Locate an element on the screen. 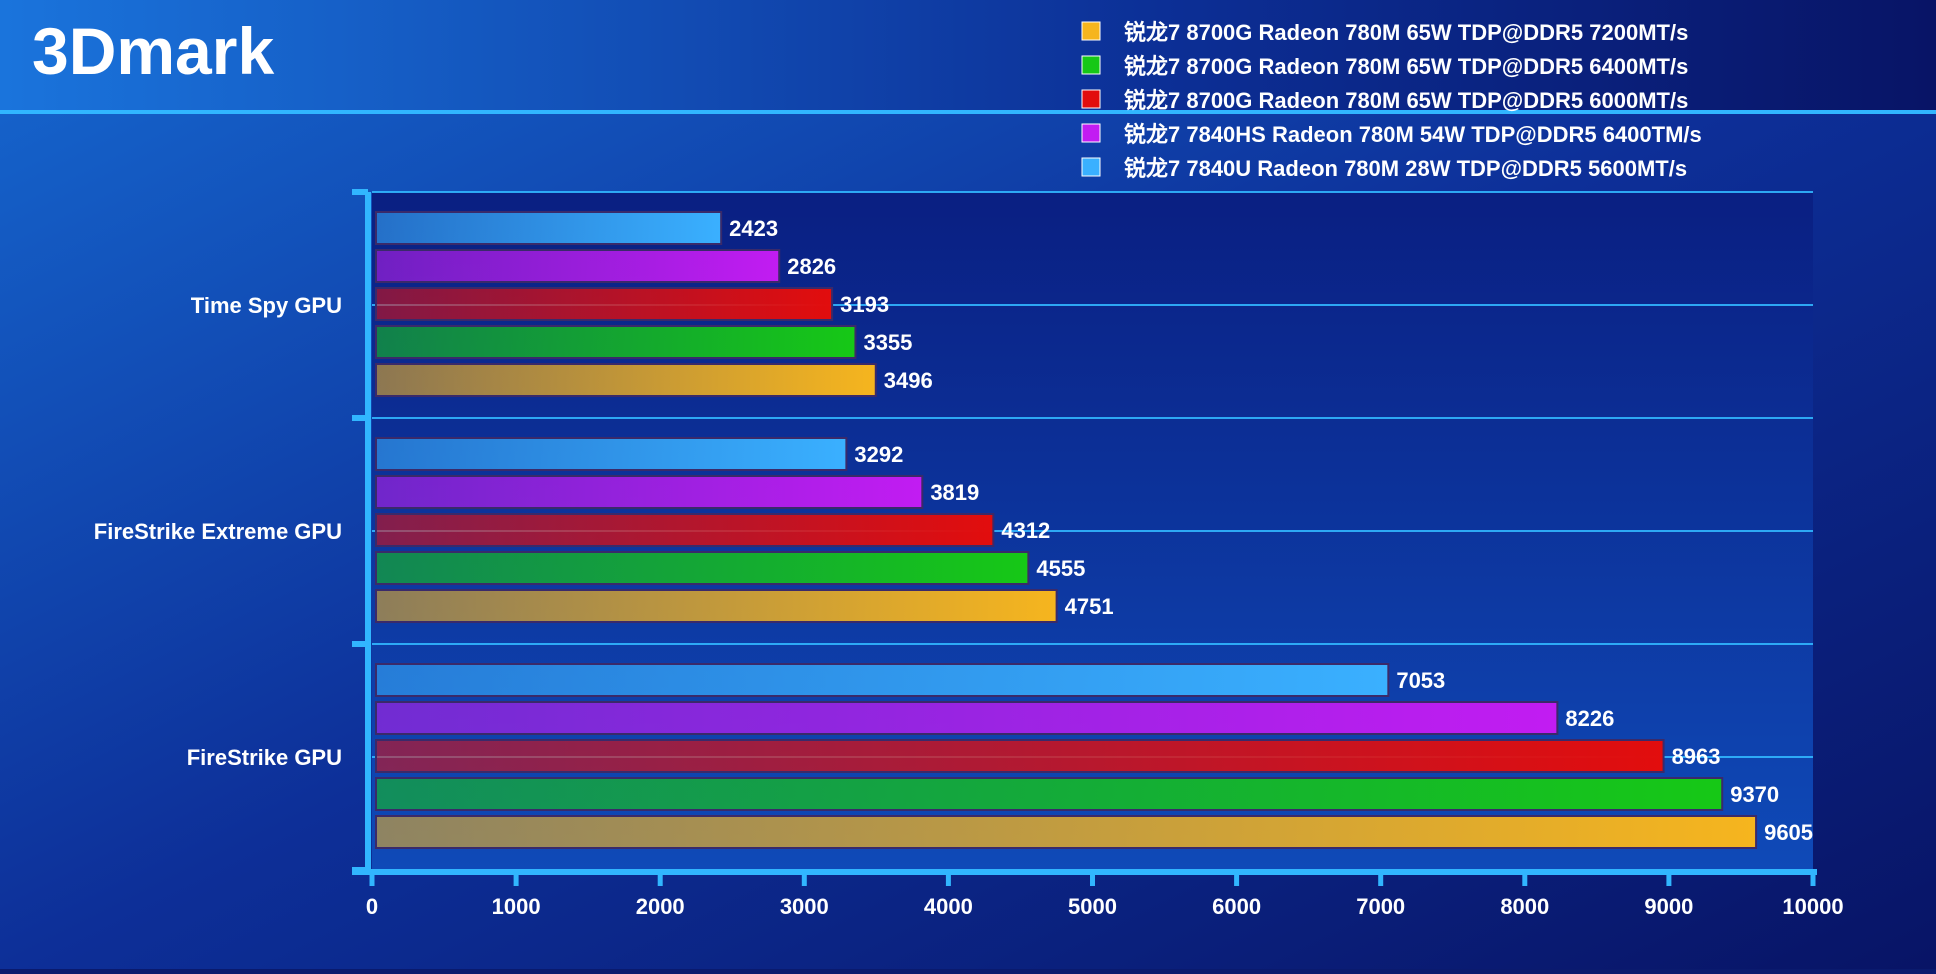 The width and height of the screenshot is (1936, 974). header-divider is located at coordinates (968, 112).